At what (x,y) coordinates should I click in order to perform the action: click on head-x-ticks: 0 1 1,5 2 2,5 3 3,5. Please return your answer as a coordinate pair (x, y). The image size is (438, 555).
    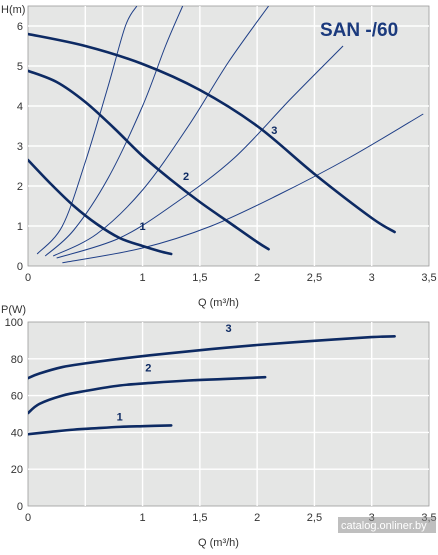
    Looking at the image, I should click on (231, 278).